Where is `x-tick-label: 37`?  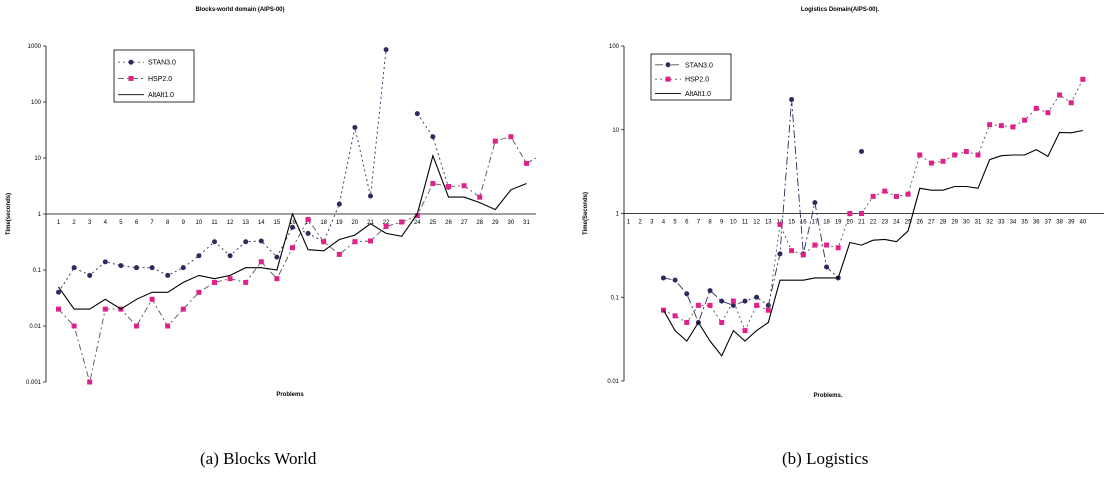
x-tick-label: 37 is located at coordinates (1048, 223).